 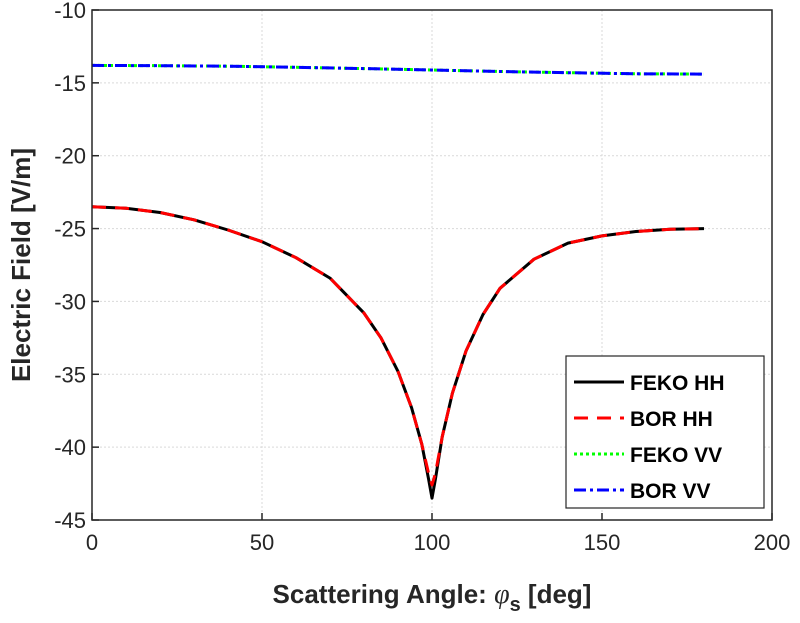 I want to click on y-tick-label: -25, so click(x=70, y=229).